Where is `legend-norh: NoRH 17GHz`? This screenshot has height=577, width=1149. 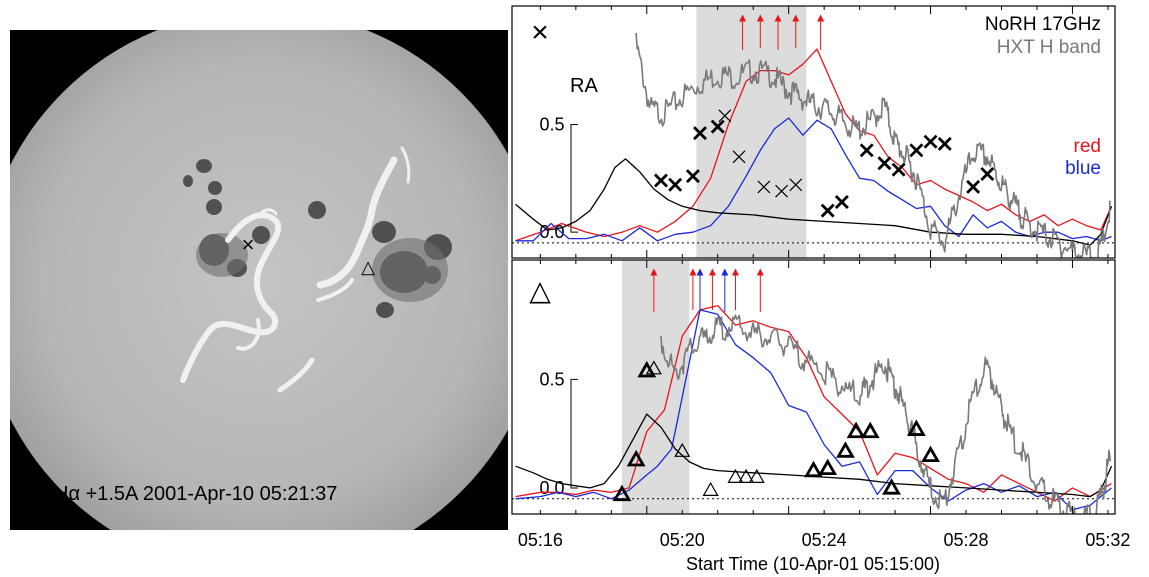 legend-norh: NoRH 17GHz is located at coordinates (1043, 24).